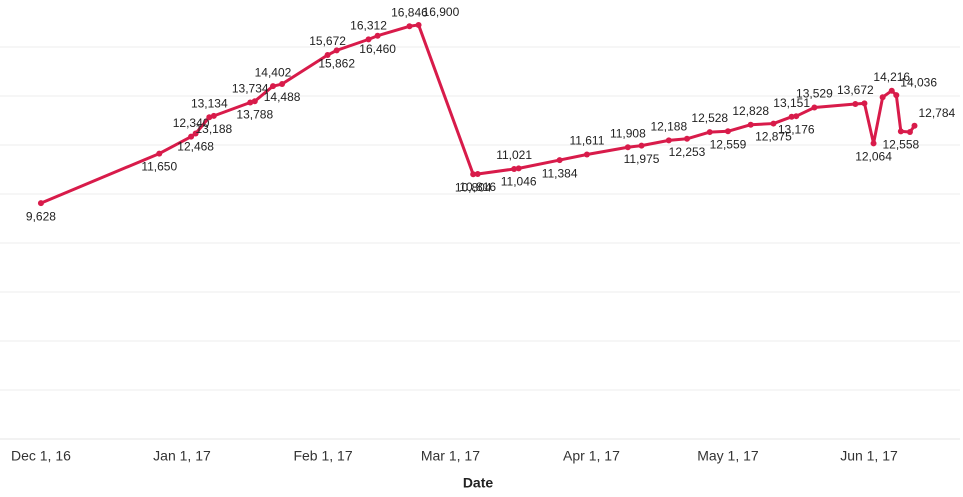  What do you see at coordinates (796, 129) in the screenshot?
I see `data-label: 13,176` at bounding box center [796, 129].